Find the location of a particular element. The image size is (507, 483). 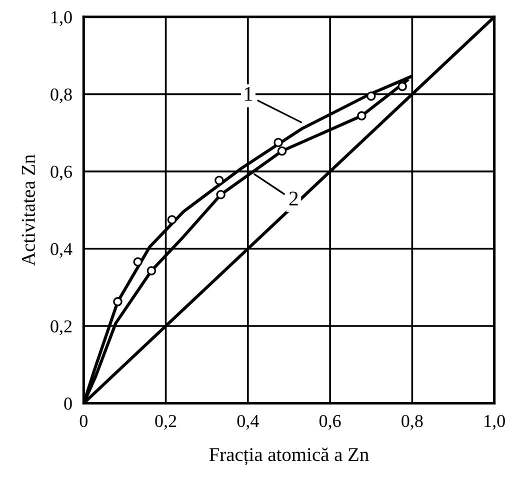

x-tick-label: 0,6 is located at coordinates (330, 422).